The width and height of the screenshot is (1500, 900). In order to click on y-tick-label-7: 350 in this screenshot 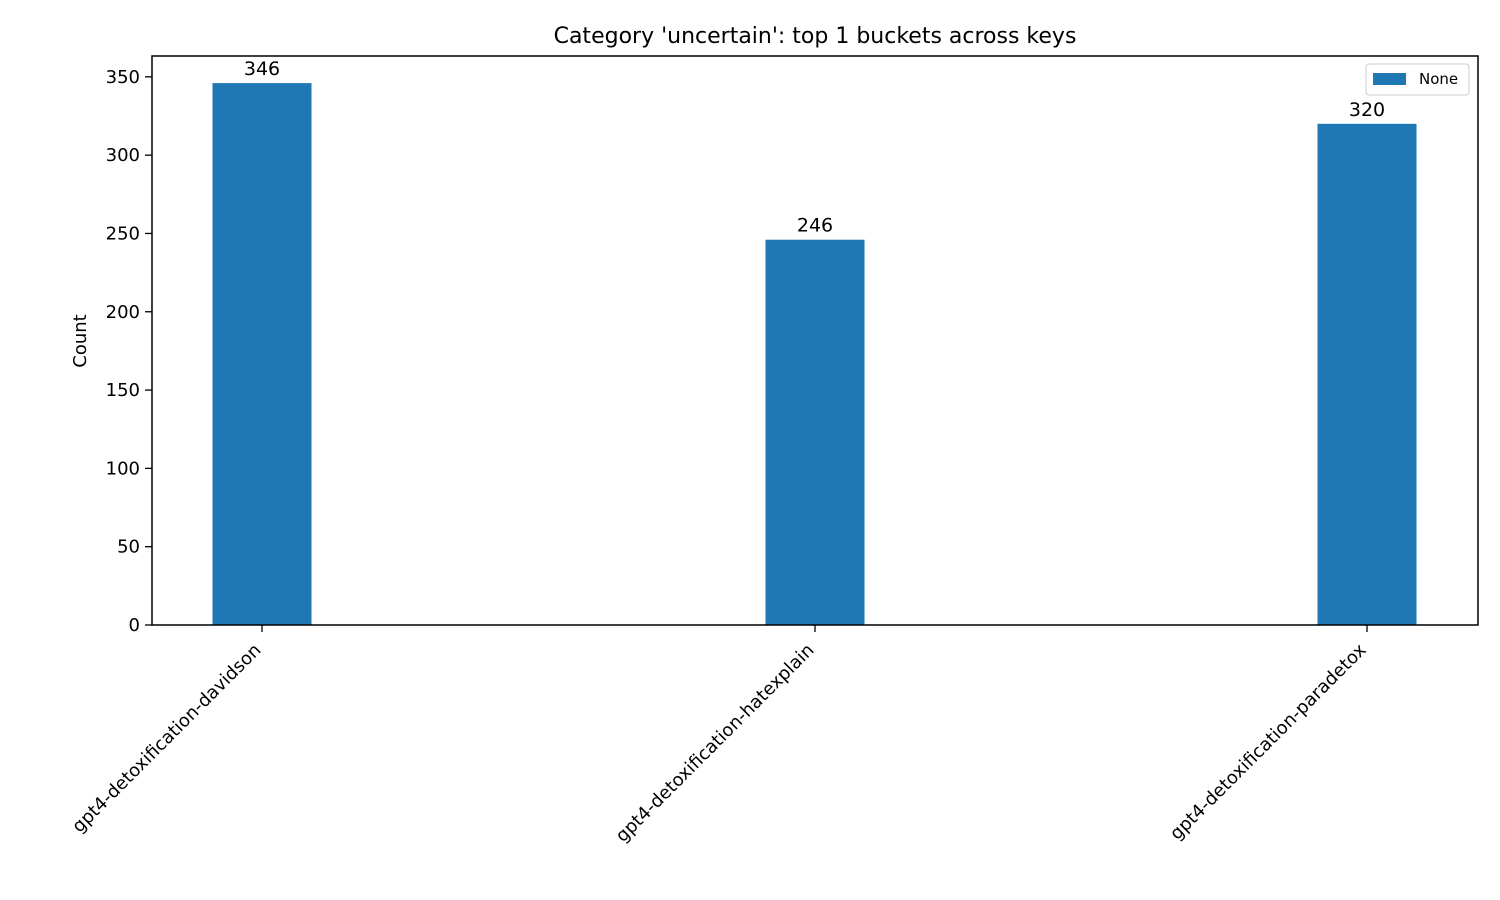, I will do `click(123, 77)`.